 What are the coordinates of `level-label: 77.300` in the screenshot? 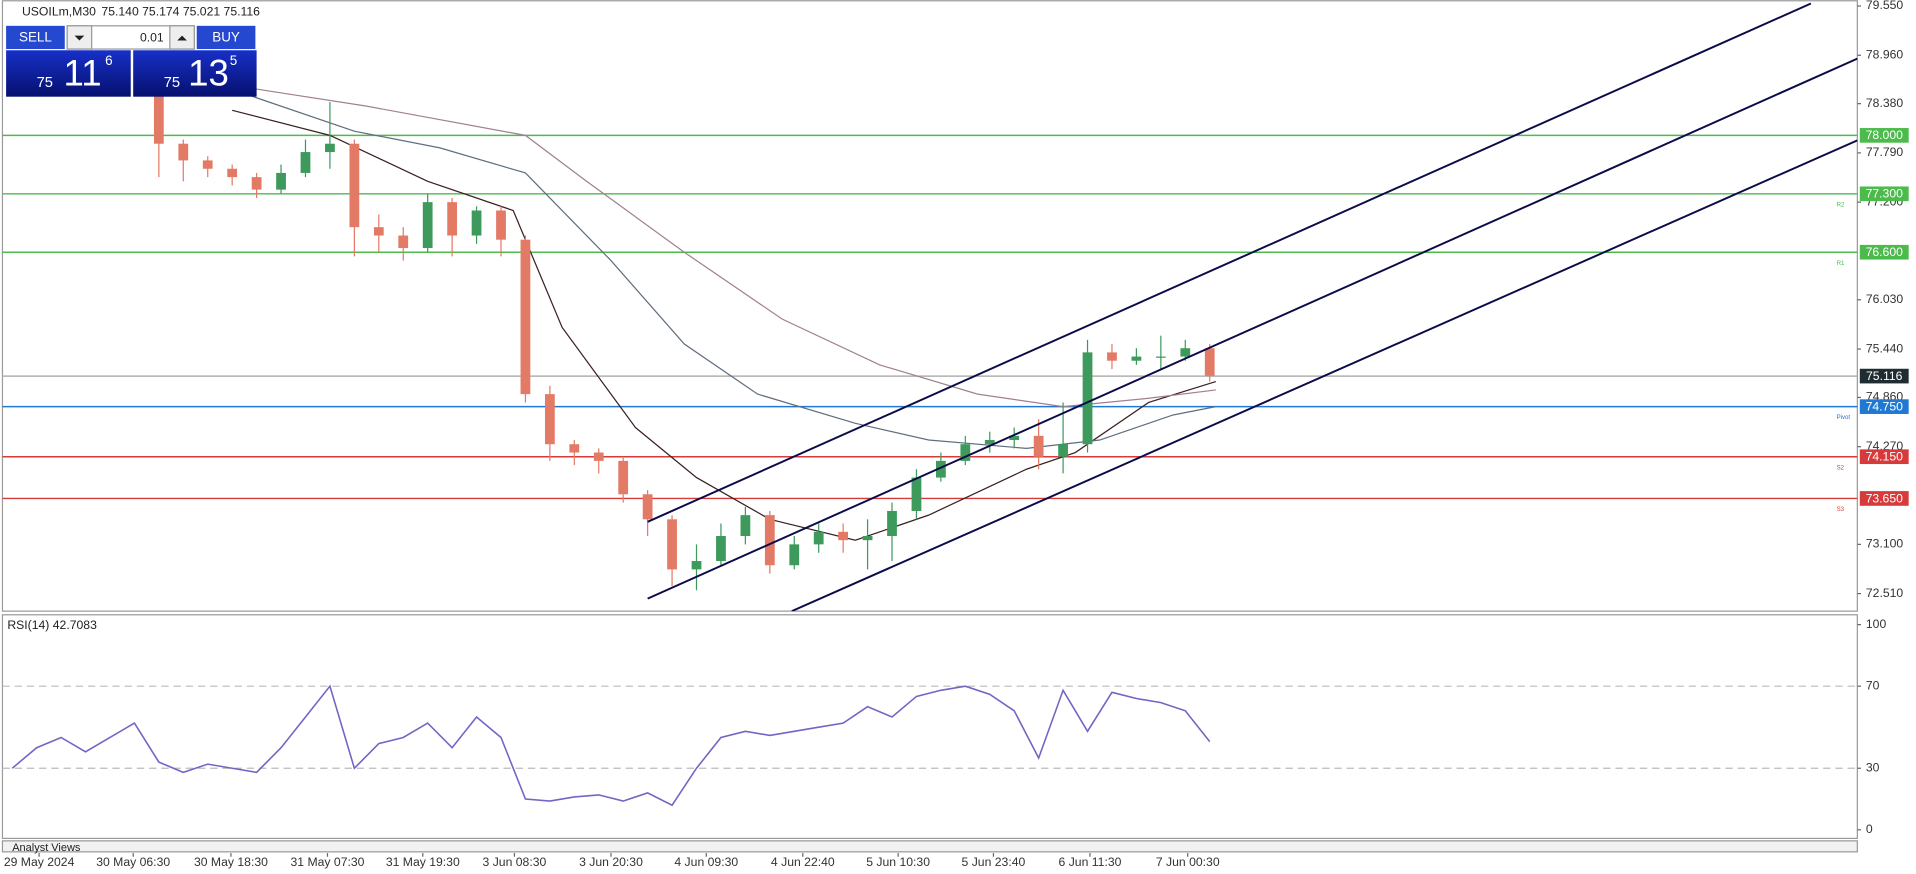 It's located at (1885, 194).